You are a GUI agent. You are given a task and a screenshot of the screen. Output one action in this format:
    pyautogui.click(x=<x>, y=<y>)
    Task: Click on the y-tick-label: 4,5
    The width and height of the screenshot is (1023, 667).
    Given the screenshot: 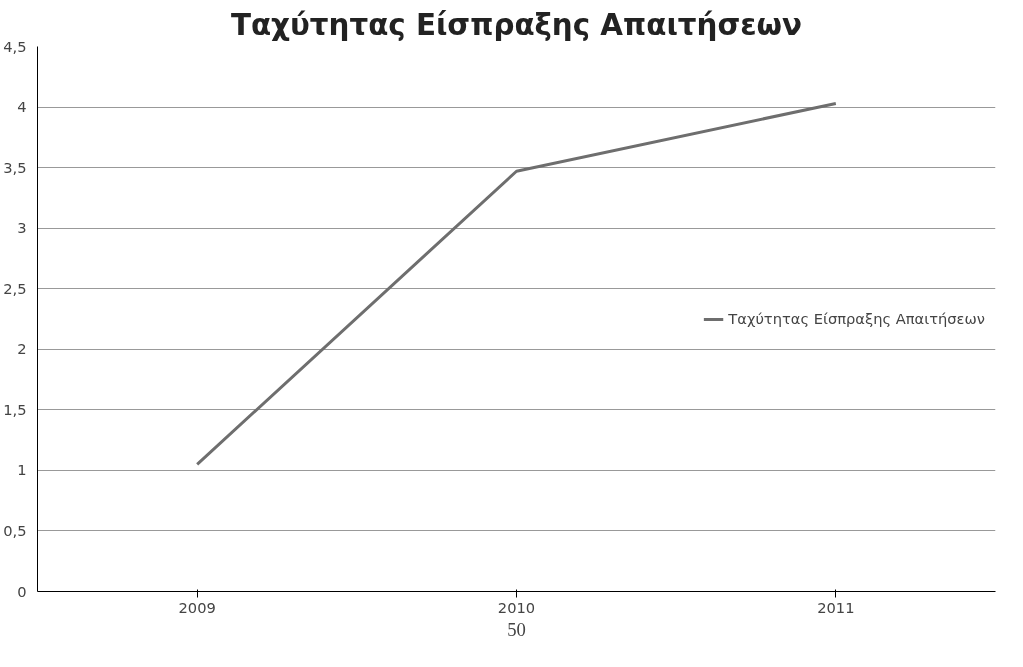 What is the action you would take?
    pyautogui.click(x=15, y=46)
    